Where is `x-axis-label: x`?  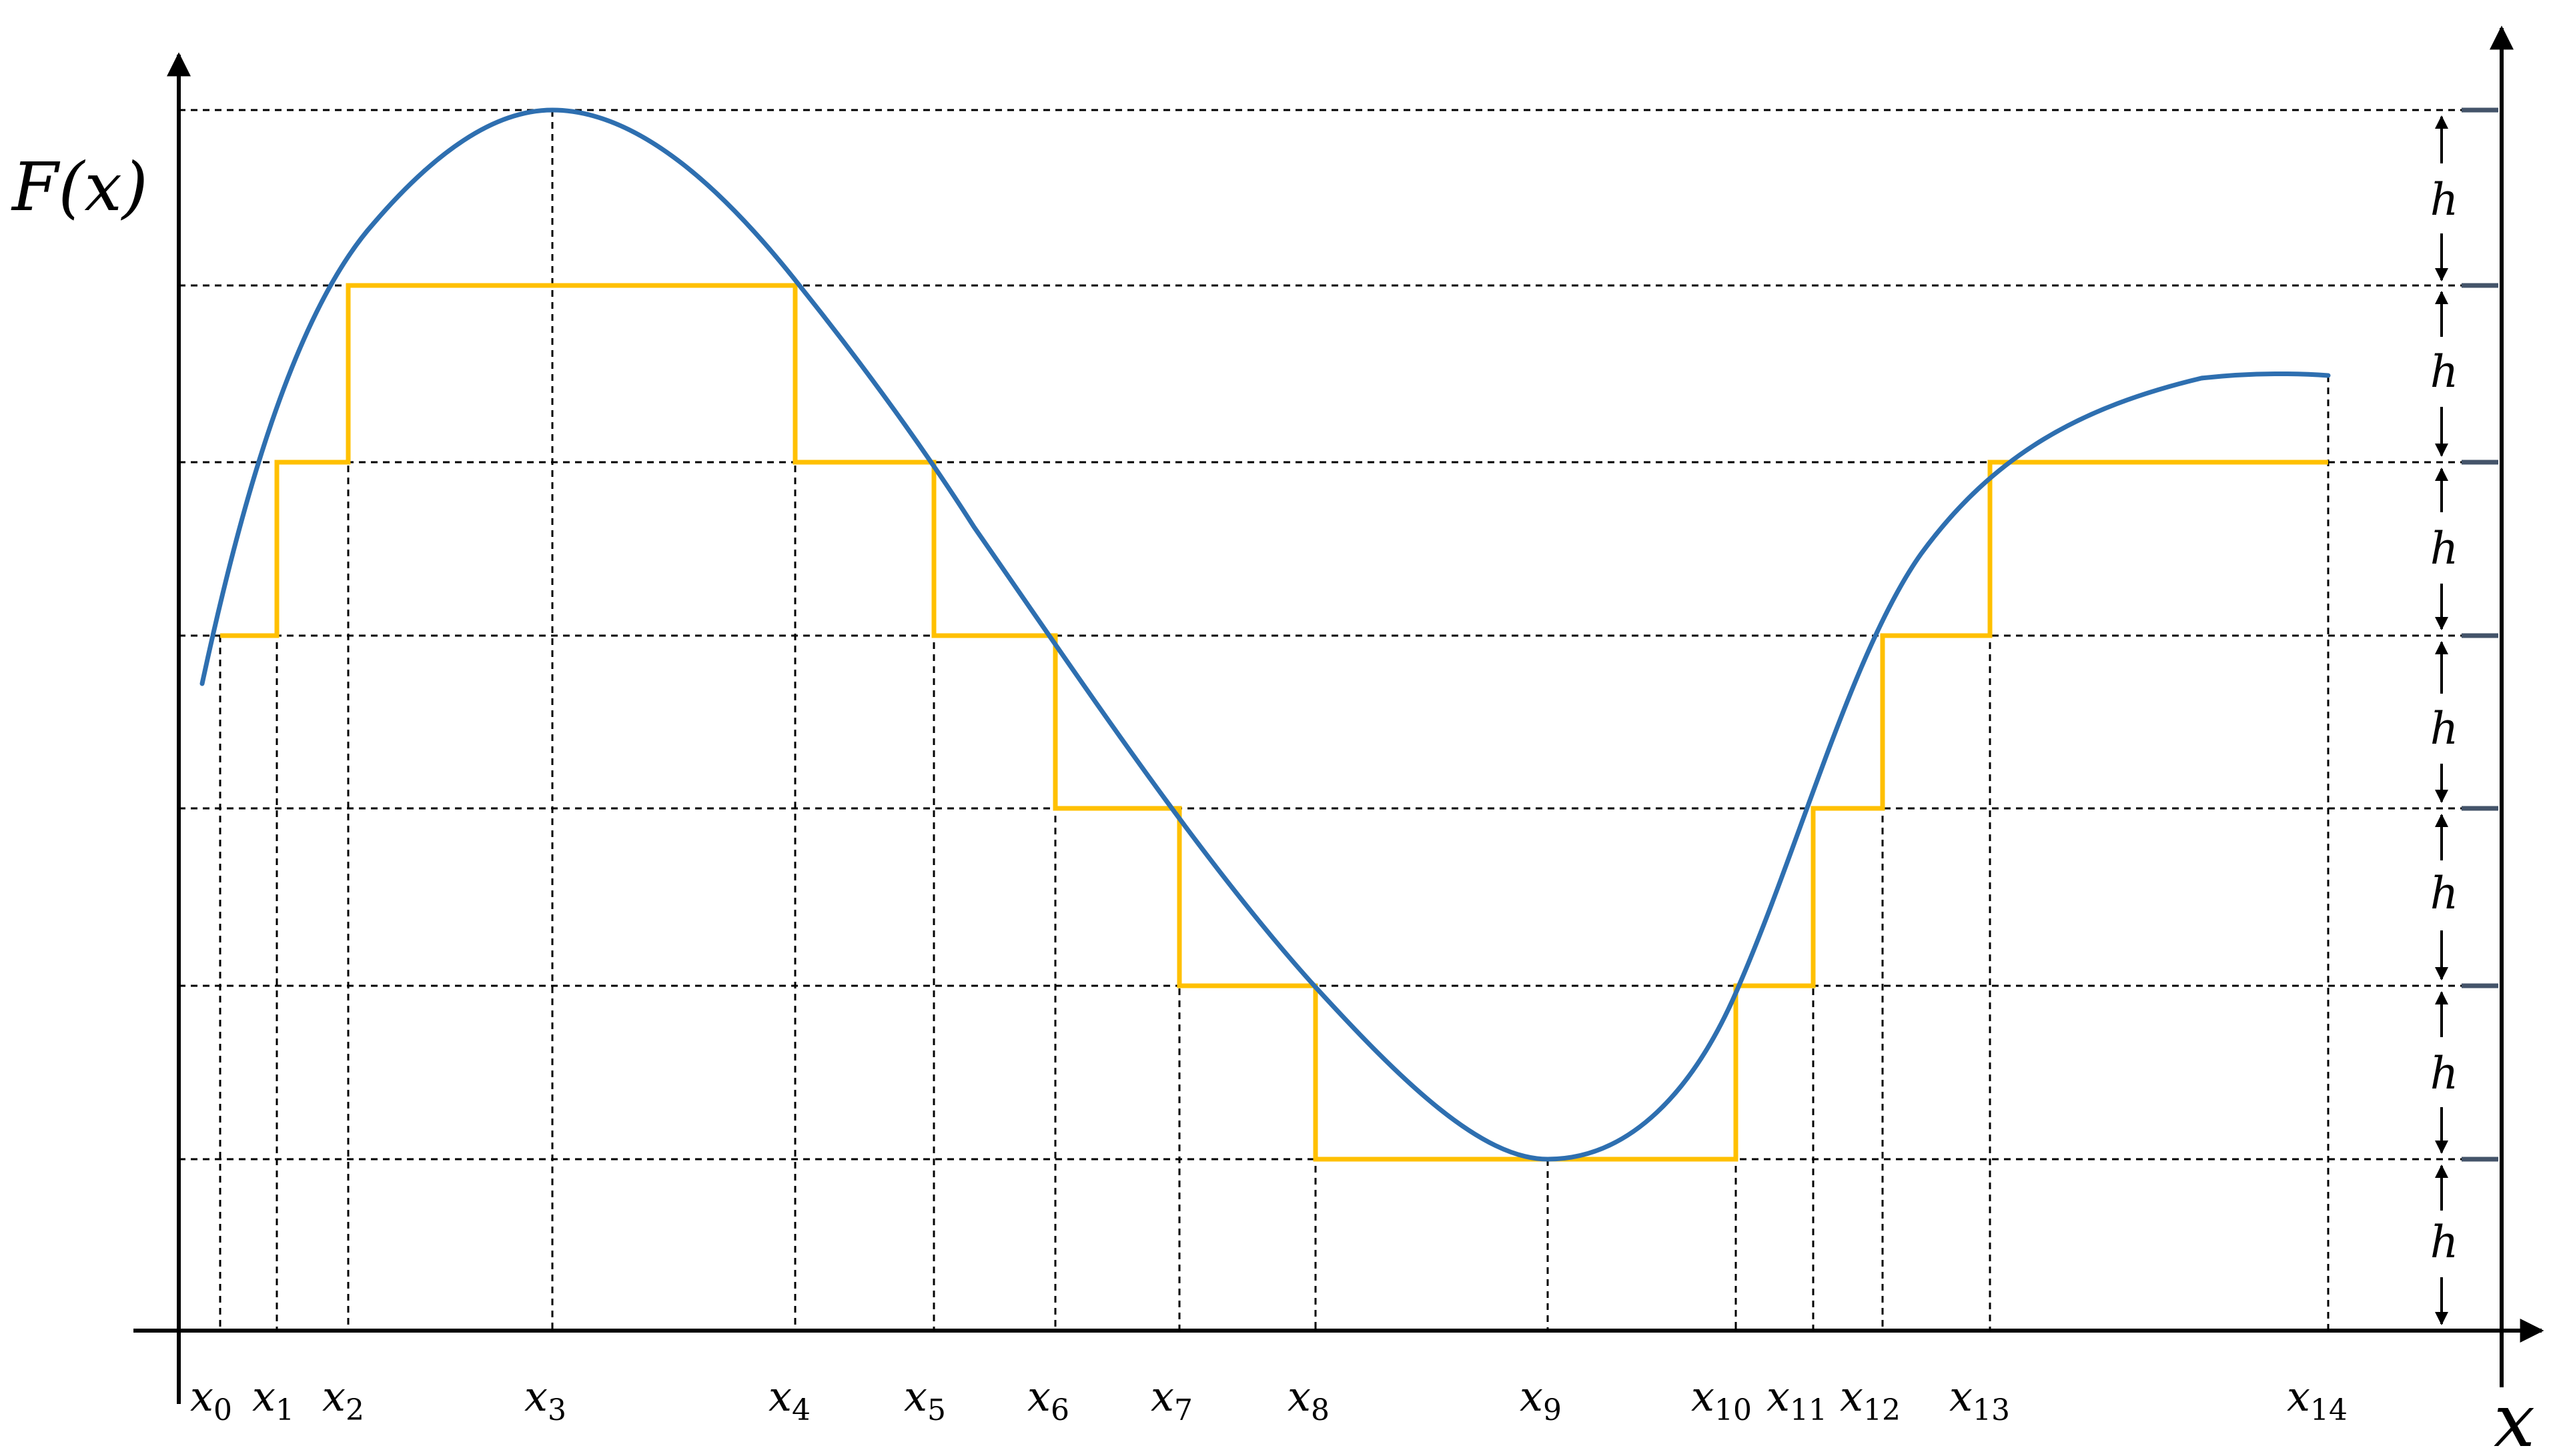 x-axis-label: x is located at coordinates (2514, 1417).